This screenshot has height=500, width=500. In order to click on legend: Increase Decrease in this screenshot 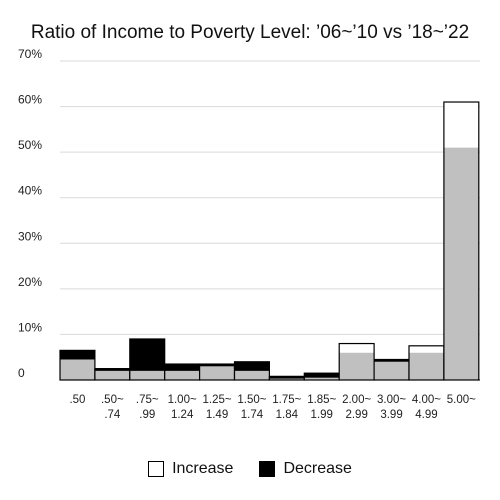, I will do `click(250, 469)`.